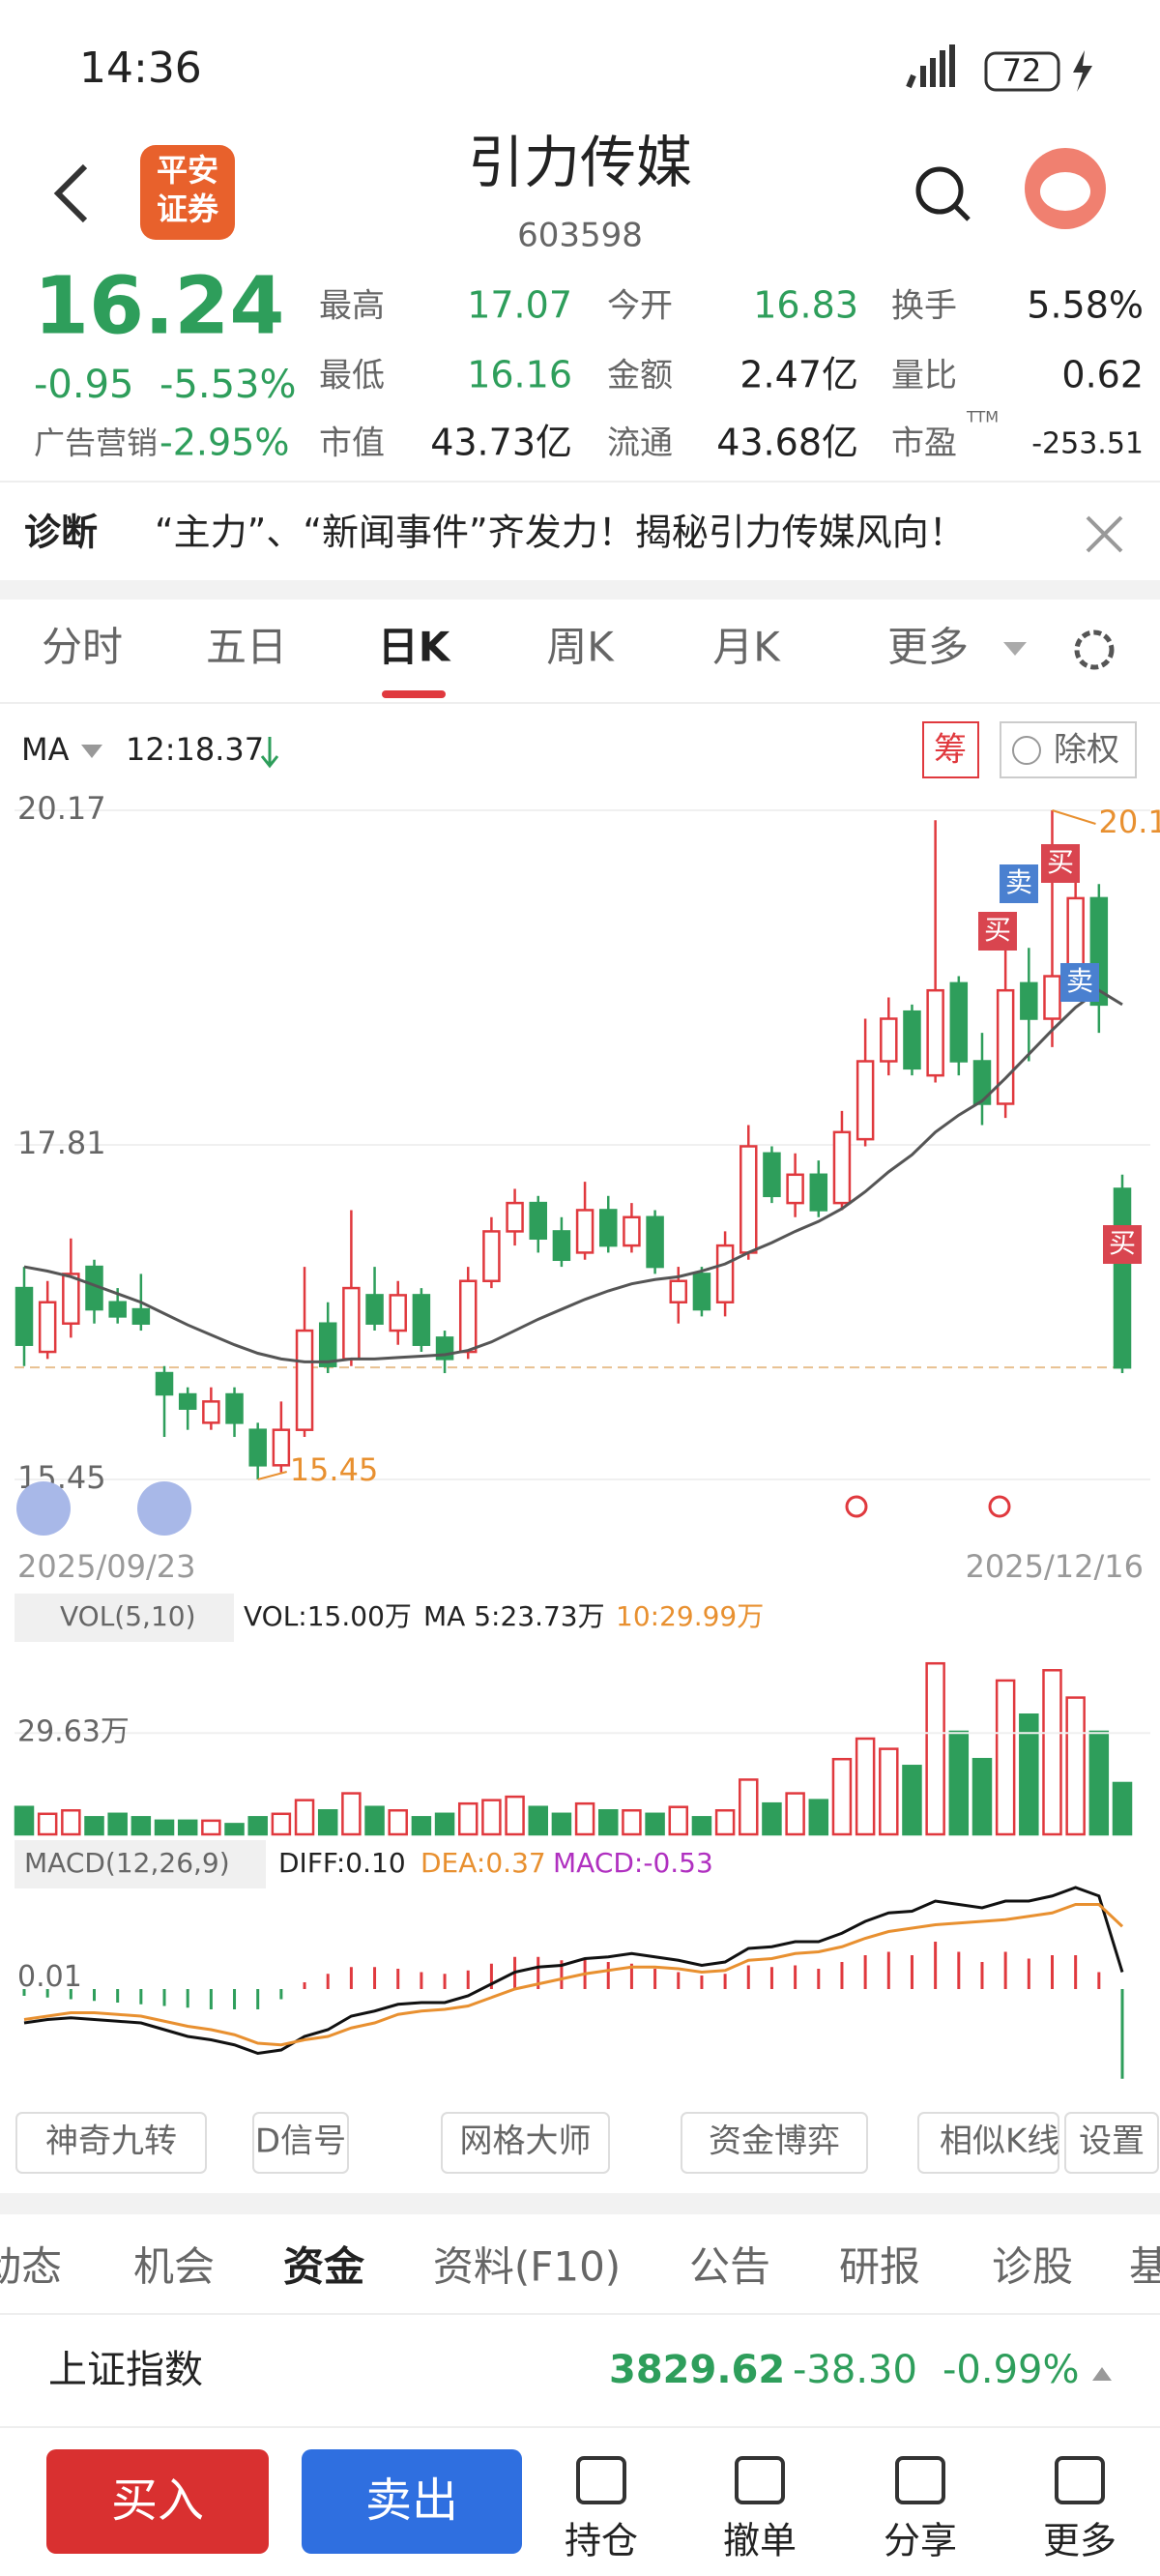 The image size is (1160, 2576). What do you see at coordinates (414, 694) in the screenshot?
I see `tab-underline` at bounding box center [414, 694].